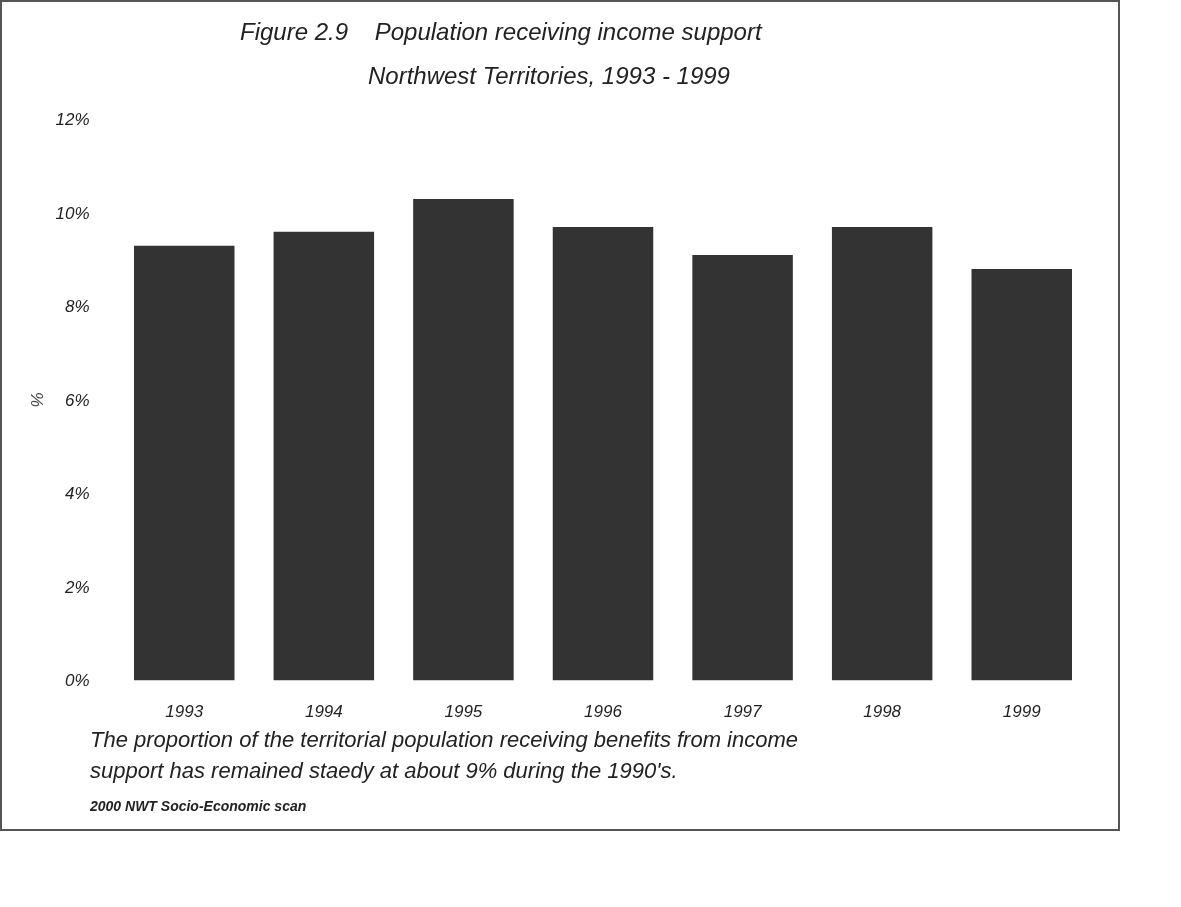 This screenshot has height=907, width=1181. I want to click on x-tick-label: 1996, so click(603, 711).